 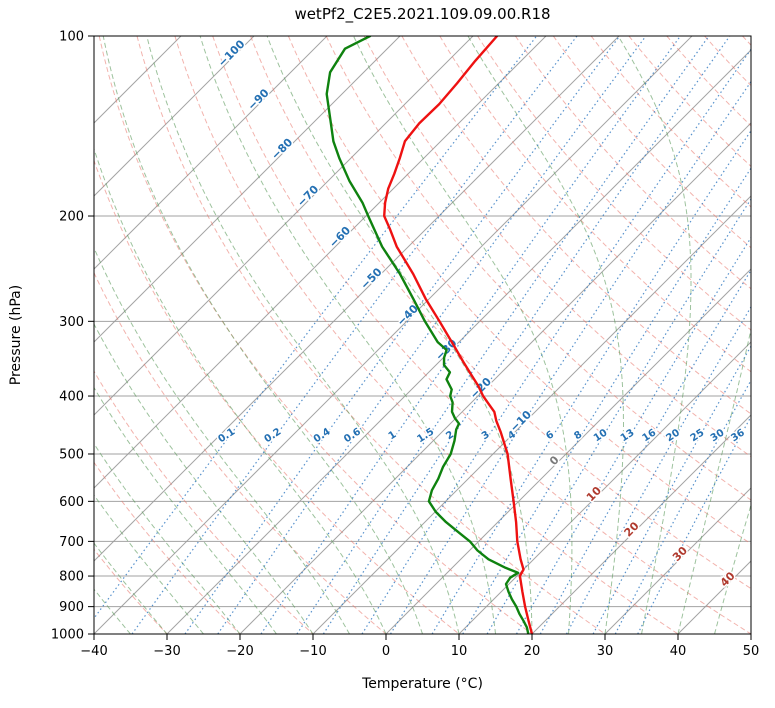 I want to click on x-tick-label: 20, so click(x=532, y=651).